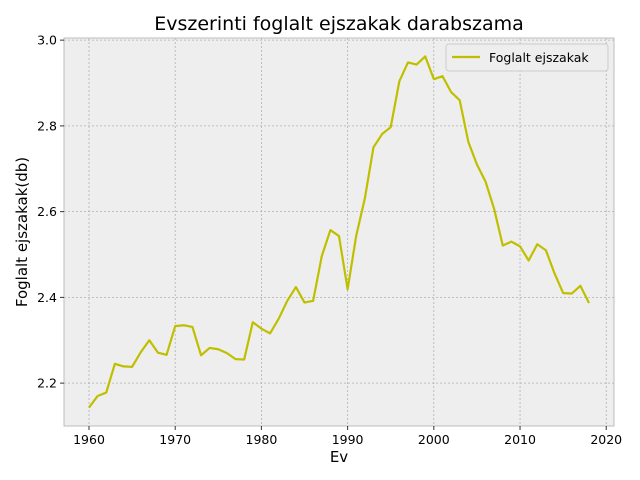 This screenshot has height=480, width=640. Describe the element at coordinates (606, 439) in the screenshot. I see `x-tick-label: 2020` at that location.